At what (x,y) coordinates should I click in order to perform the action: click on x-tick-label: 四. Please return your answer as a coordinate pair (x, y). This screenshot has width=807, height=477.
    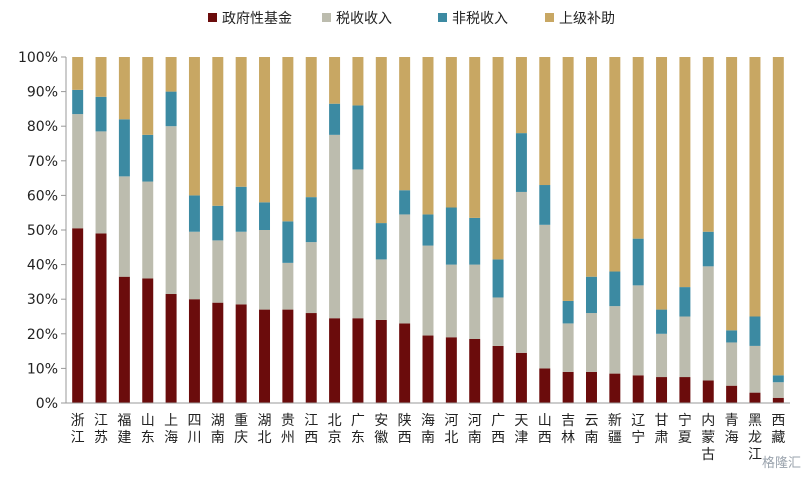
    Looking at the image, I should click on (194, 421).